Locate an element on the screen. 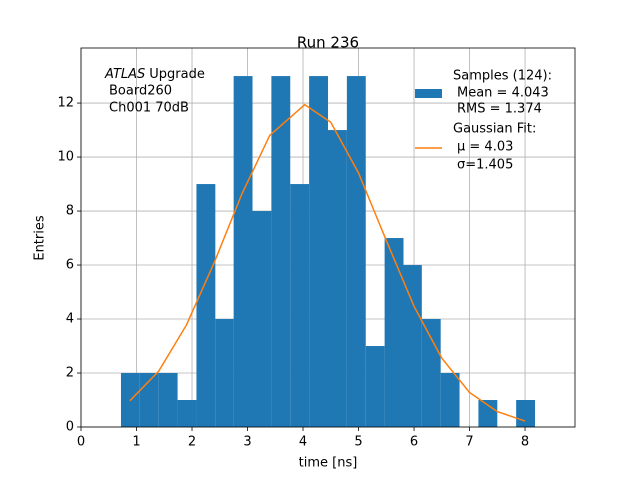 The height and width of the screenshot is (480, 640). legend-label: RMS = 1.374 is located at coordinates (499, 109).